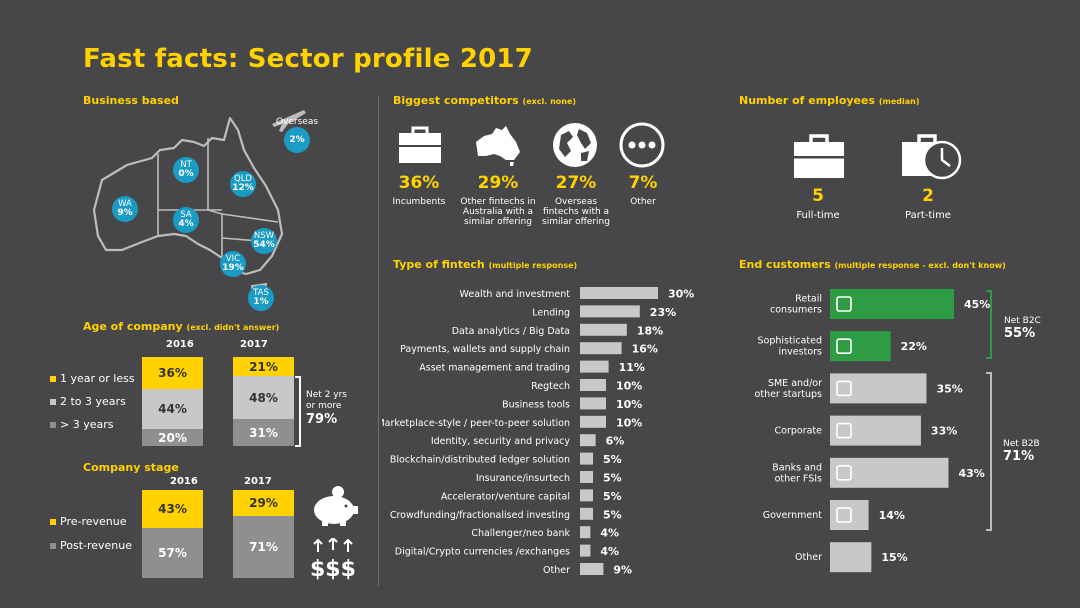 The image size is (1080, 608). Describe the element at coordinates (609, 551) in the screenshot. I see `fintech-value-label: 4%` at that location.